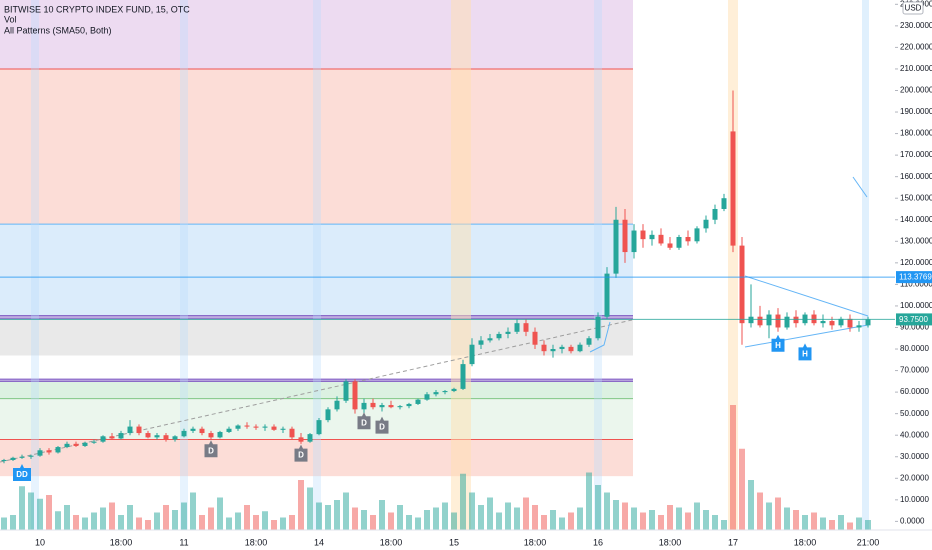  Describe the element at coordinates (916, 262) in the screenshot. I see `y-tick-label: 120.0000` at that location.